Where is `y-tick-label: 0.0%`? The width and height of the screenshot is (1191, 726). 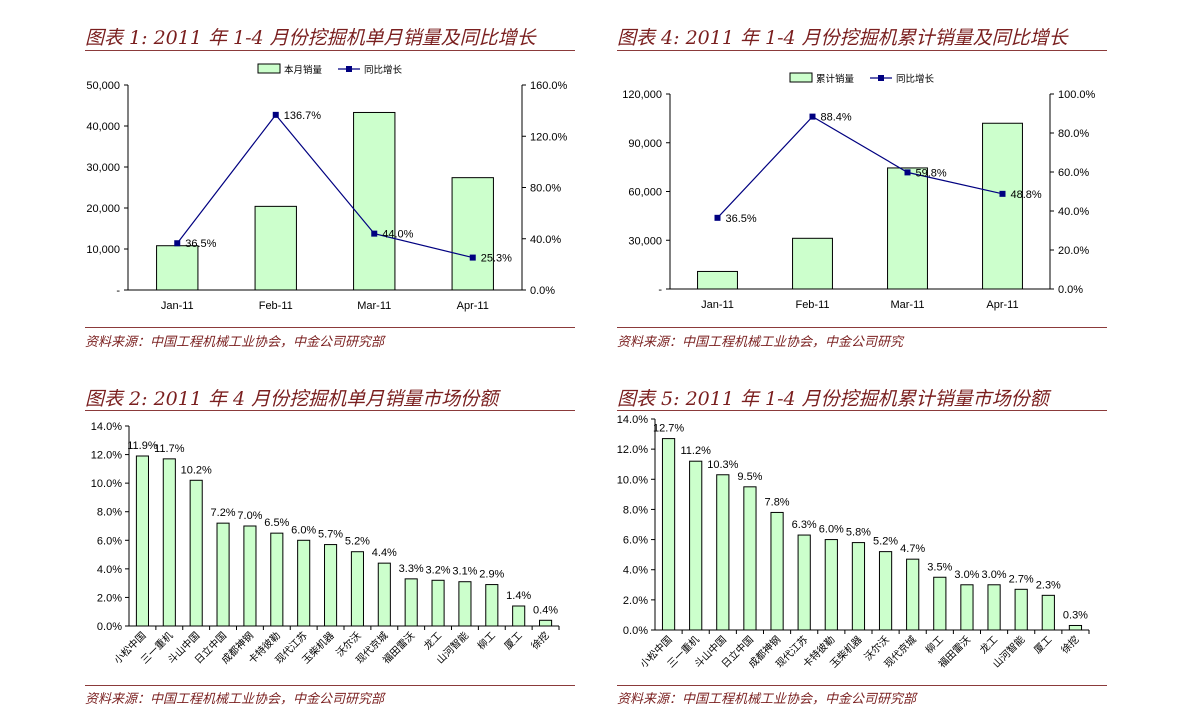 y-tick-label: 0.0% is located at coordinates (109, 627).